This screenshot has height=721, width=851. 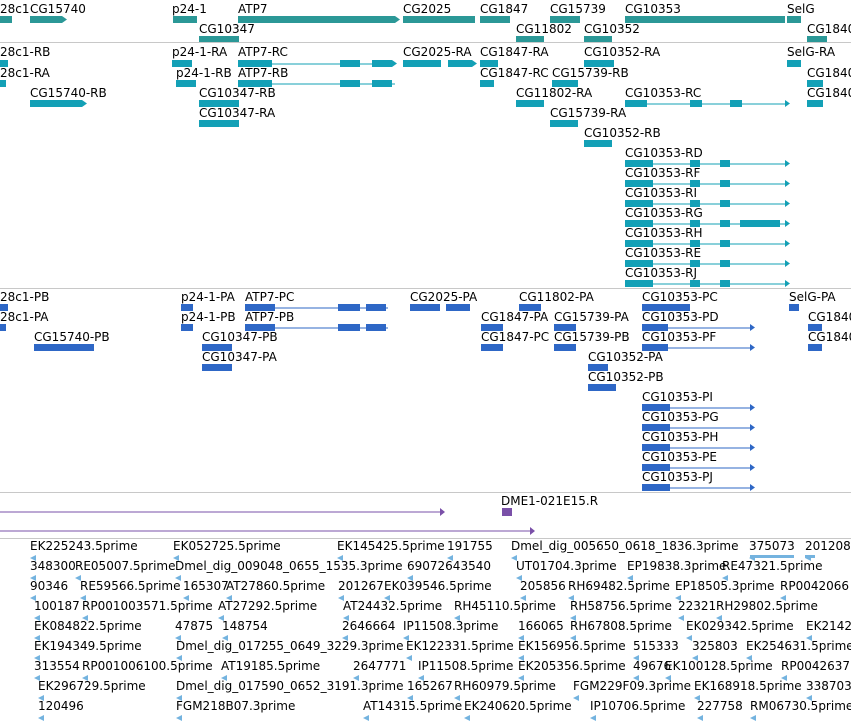 What do you see at coordinates (619, 586) in the screenshot?
I see `reads-feature-label: RH69482.5prime` at bounding box center [619, 586].